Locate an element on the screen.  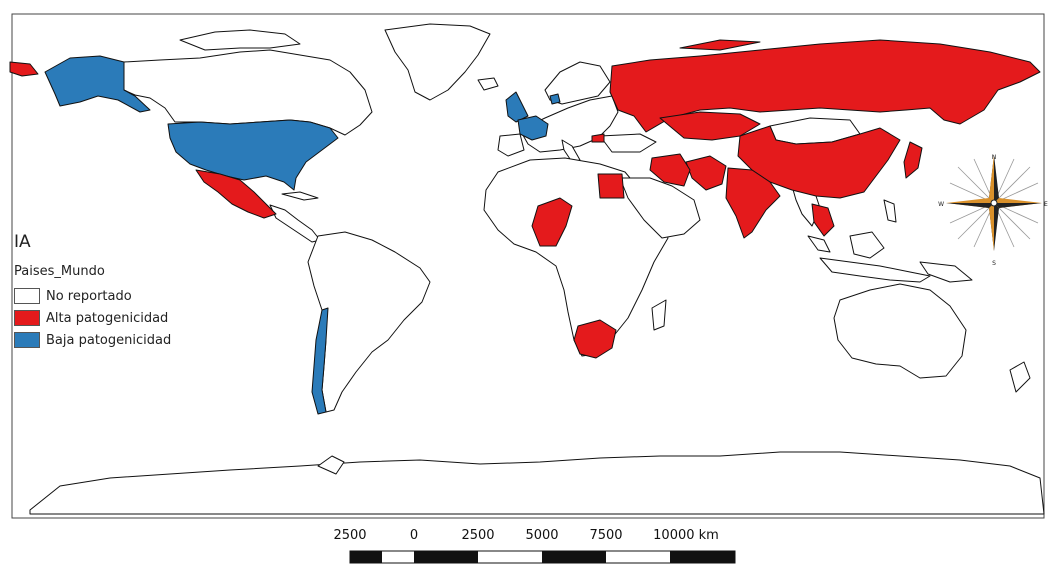
cuba is located at coordinates (300, 196).